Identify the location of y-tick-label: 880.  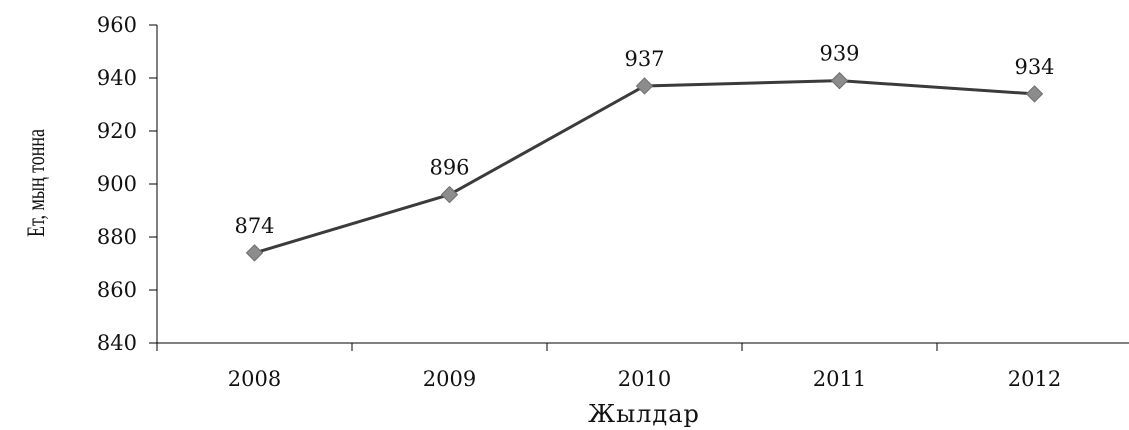
(117, 237).